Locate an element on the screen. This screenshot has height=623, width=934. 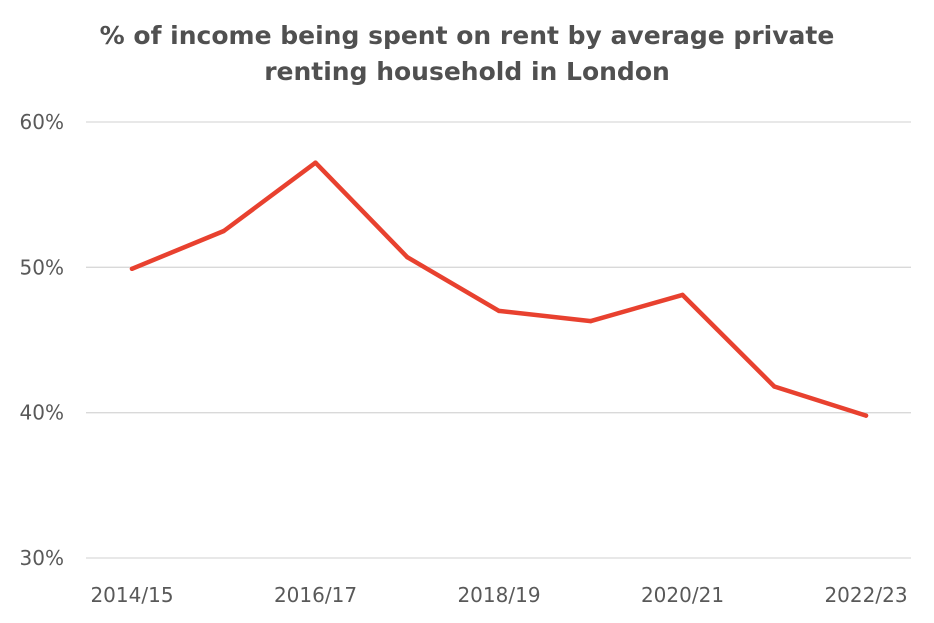
y-tick-label: 60% is located at coordinates (42, 122).